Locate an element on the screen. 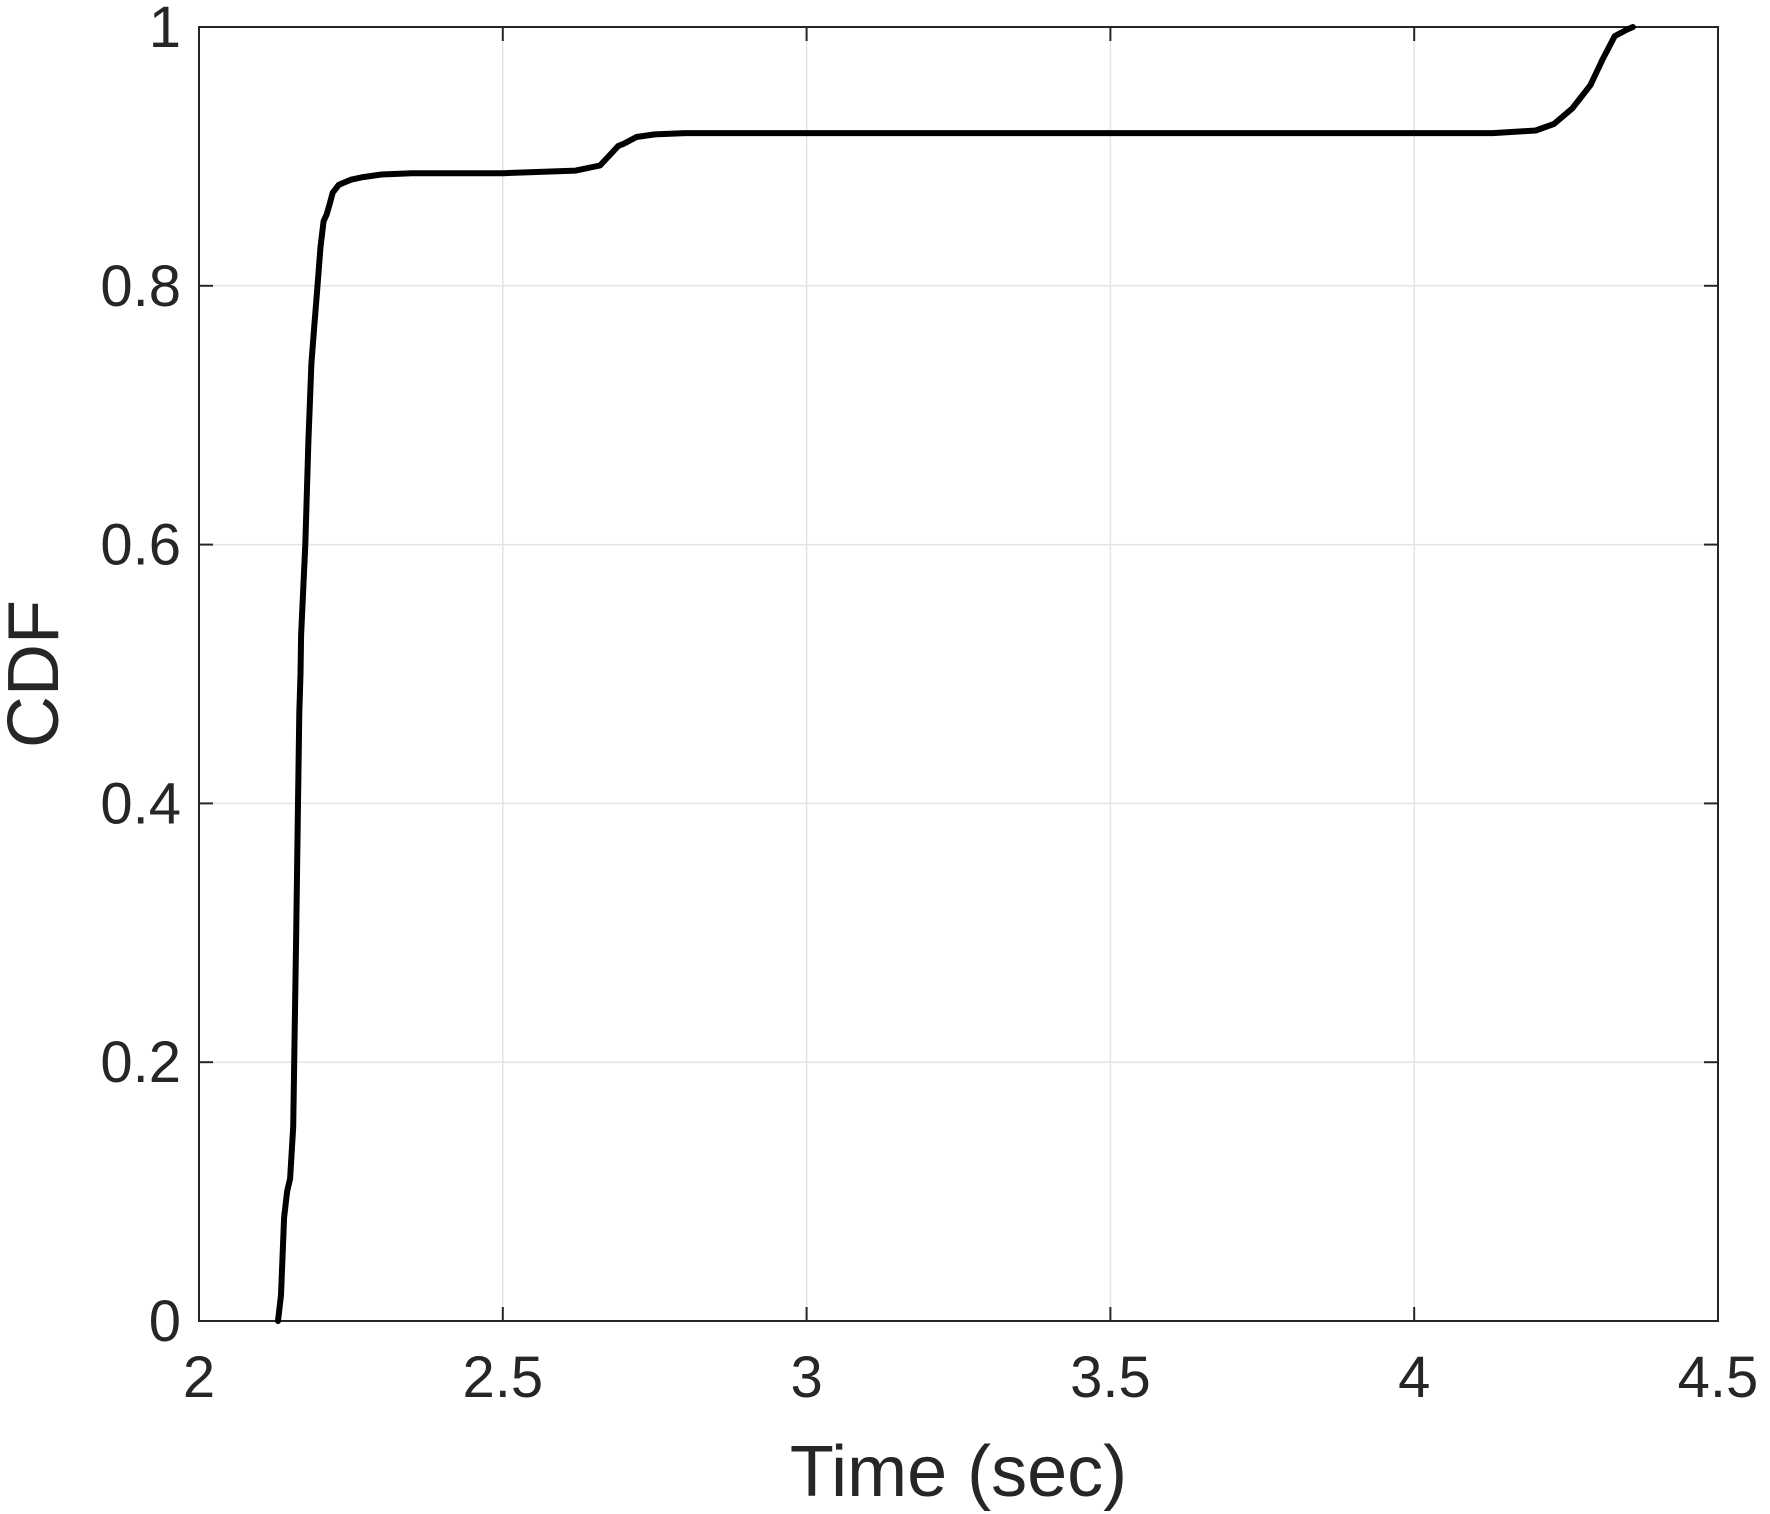  x-tick-label: 2 is located at coordinates (199, 1377).